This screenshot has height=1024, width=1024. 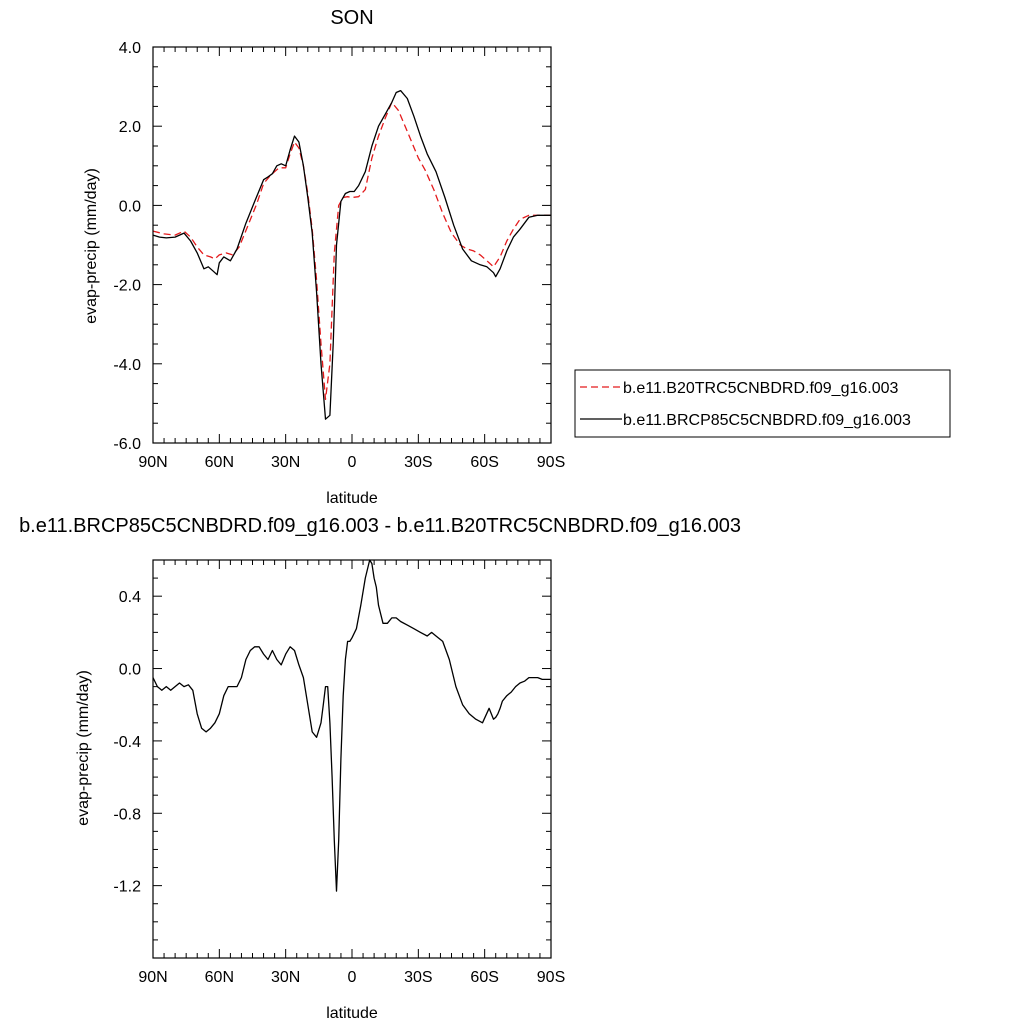 I want to click on y-tick-label: -0.4, so click(x=127, y=742).